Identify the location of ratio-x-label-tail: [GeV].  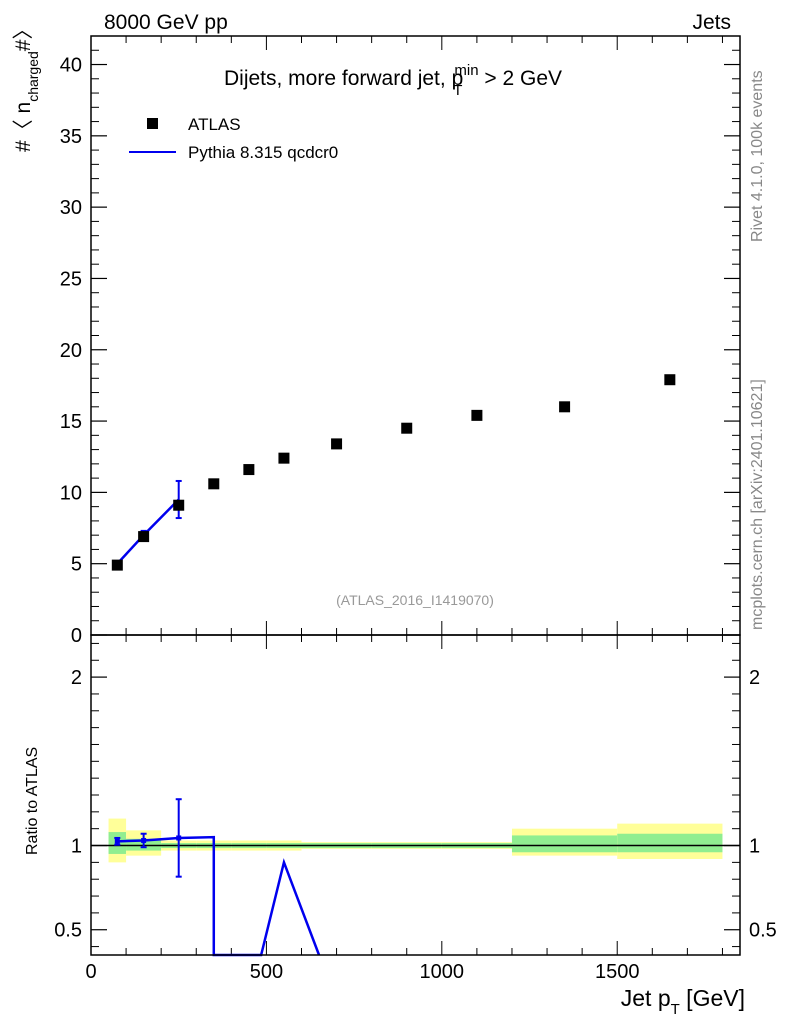
(712, 998).